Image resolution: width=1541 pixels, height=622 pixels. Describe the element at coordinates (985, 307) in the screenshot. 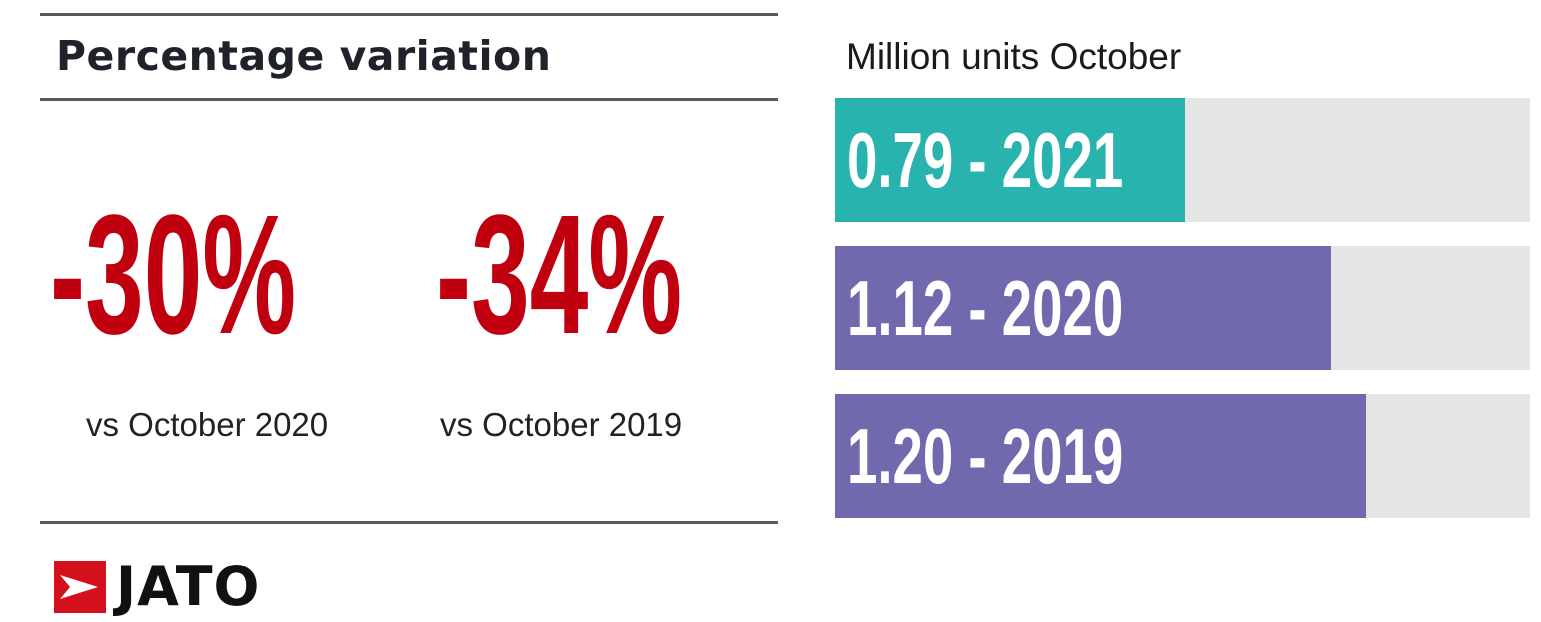

I see `bar-label-2020: 1.12 - 2020` at that location.